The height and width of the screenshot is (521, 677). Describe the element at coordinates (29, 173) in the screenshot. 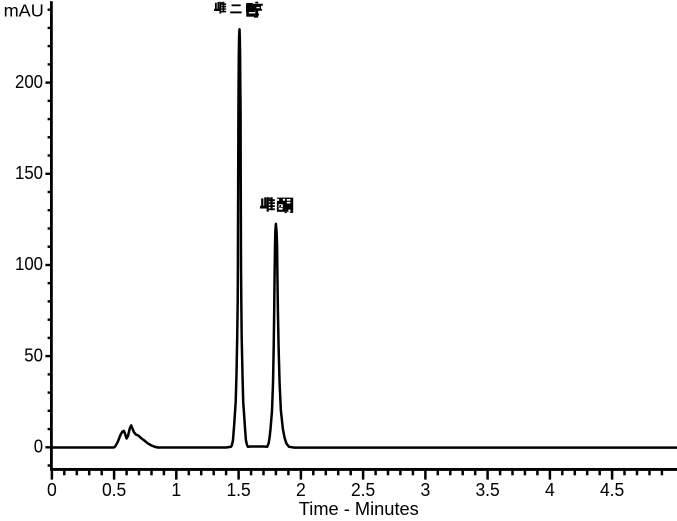

I see `svg-text: 150` at that location.